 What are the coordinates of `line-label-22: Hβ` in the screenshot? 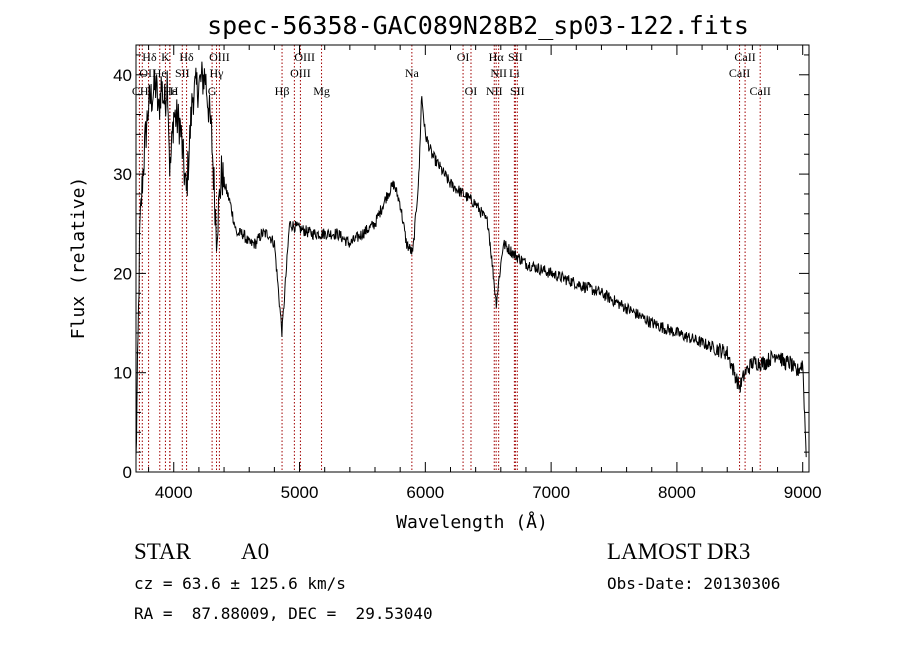 It's located at (282, 91).